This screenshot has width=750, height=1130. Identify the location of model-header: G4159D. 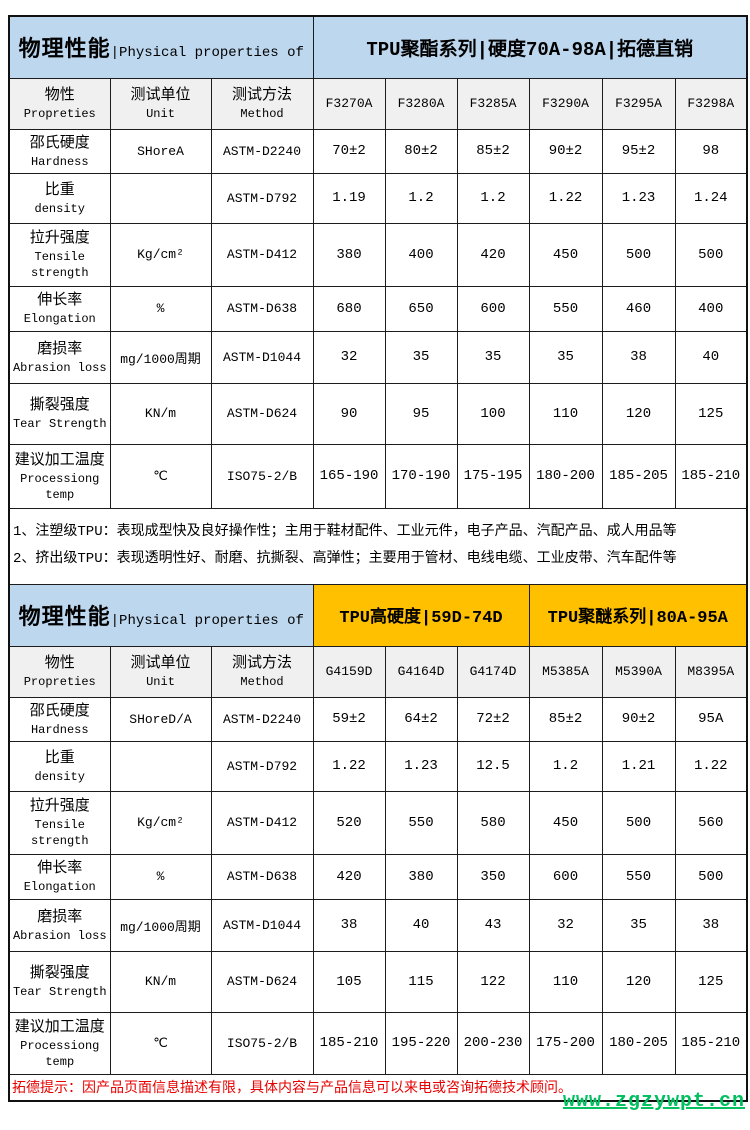
(349, 671).